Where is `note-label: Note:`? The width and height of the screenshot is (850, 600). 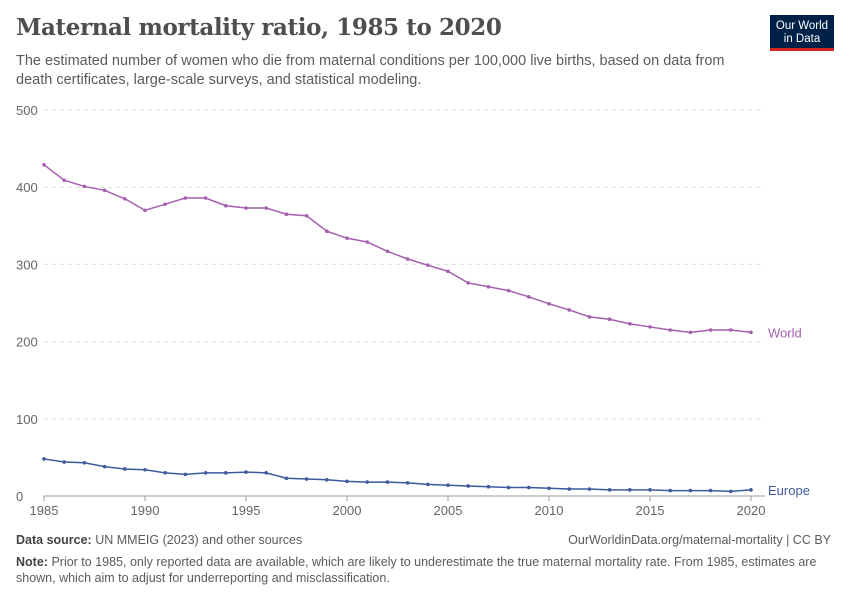 note-label: Note: is located at coordinates (32, 562).